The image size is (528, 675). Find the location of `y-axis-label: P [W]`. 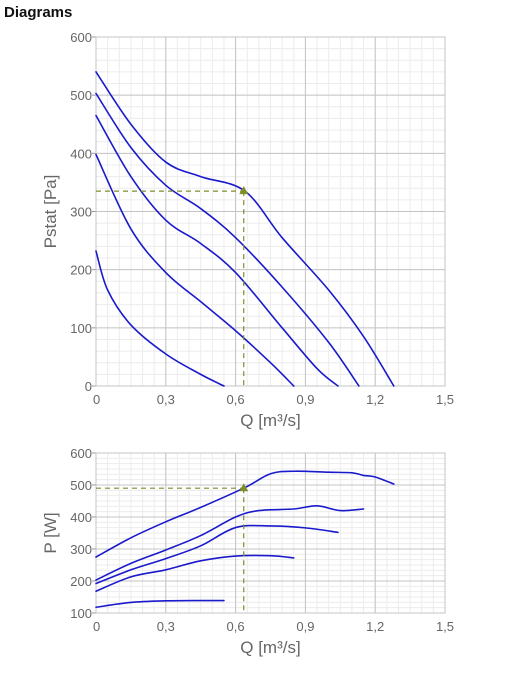

y-axis-label: P [W] is located at coordinates (50, 532).